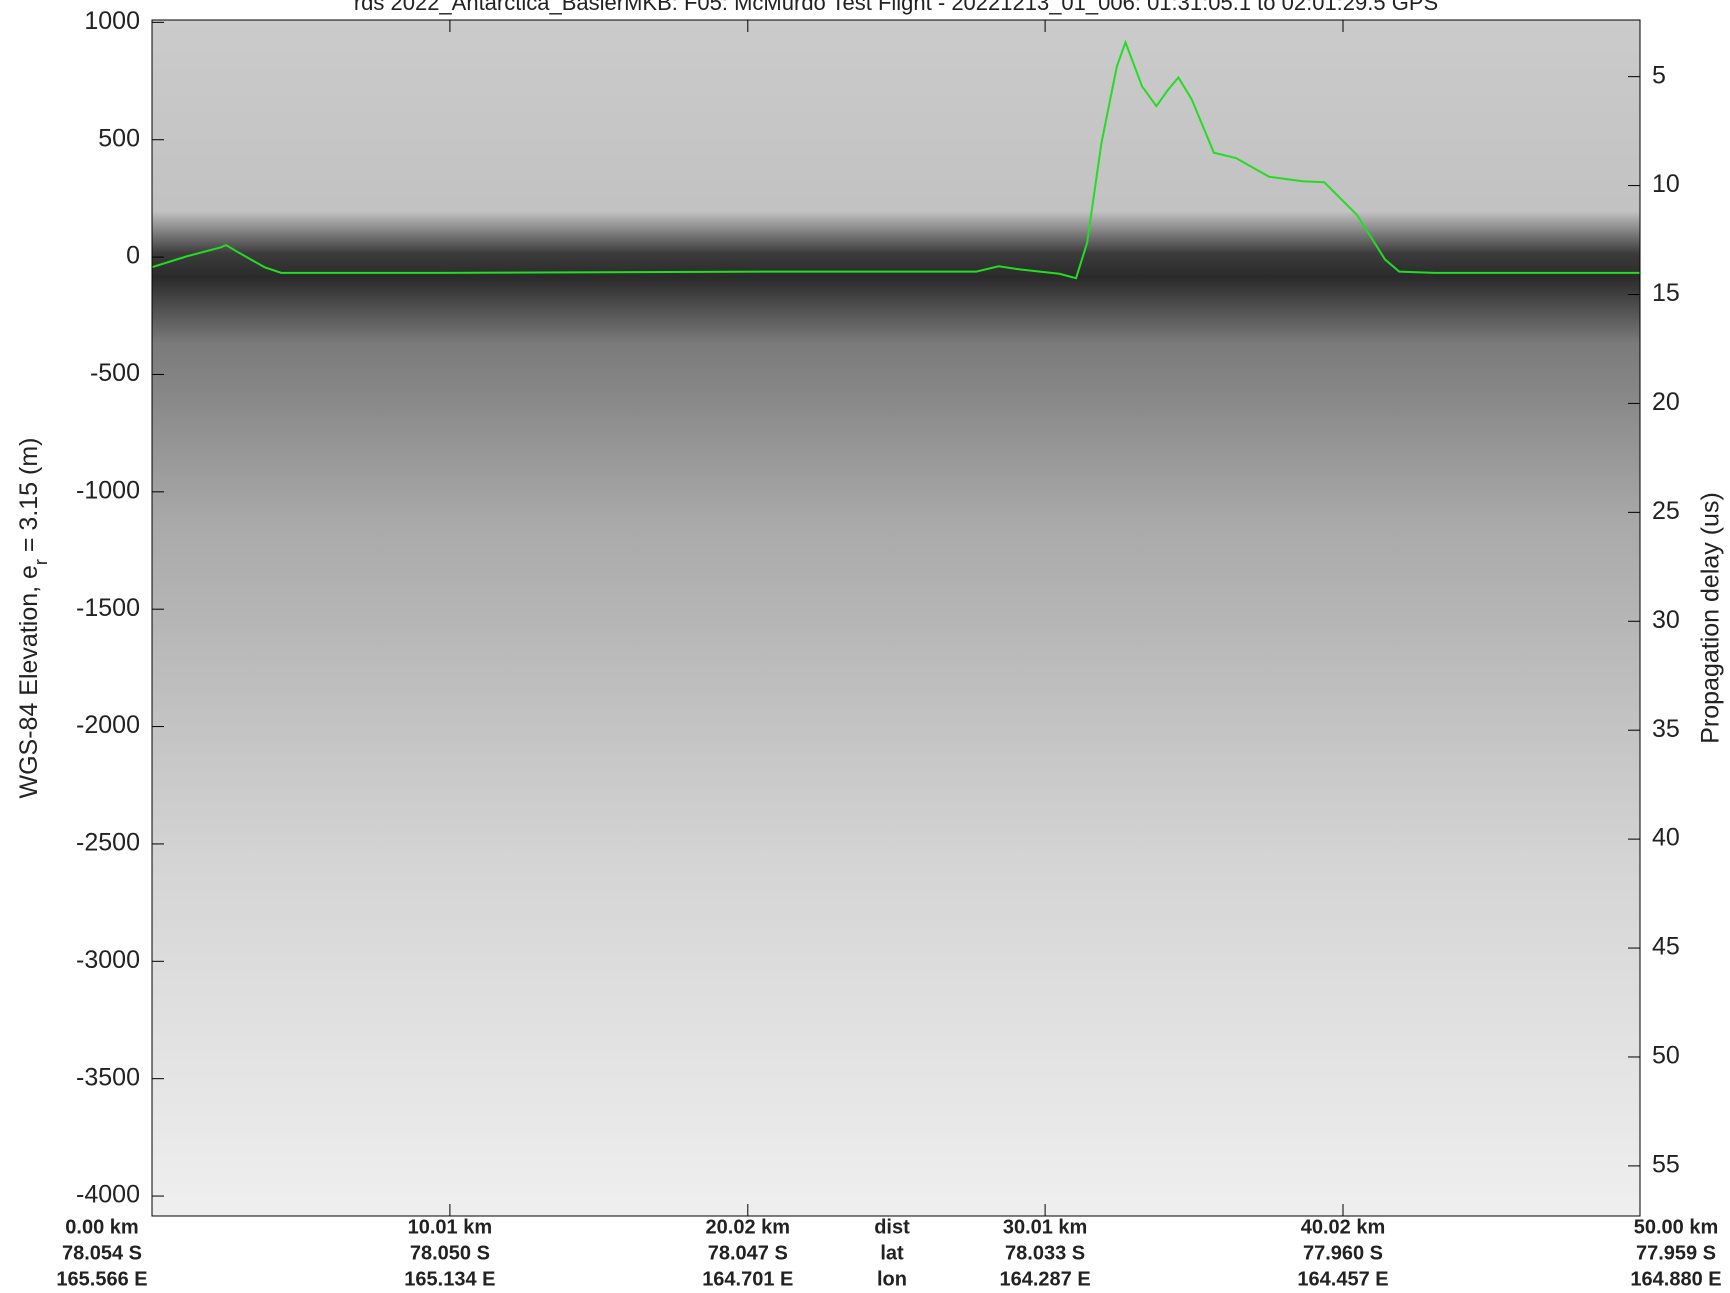 The height and width of the screenshot is (1293, 1730). I want to click on lat-label: 78.054 S, so click(102, 1253).